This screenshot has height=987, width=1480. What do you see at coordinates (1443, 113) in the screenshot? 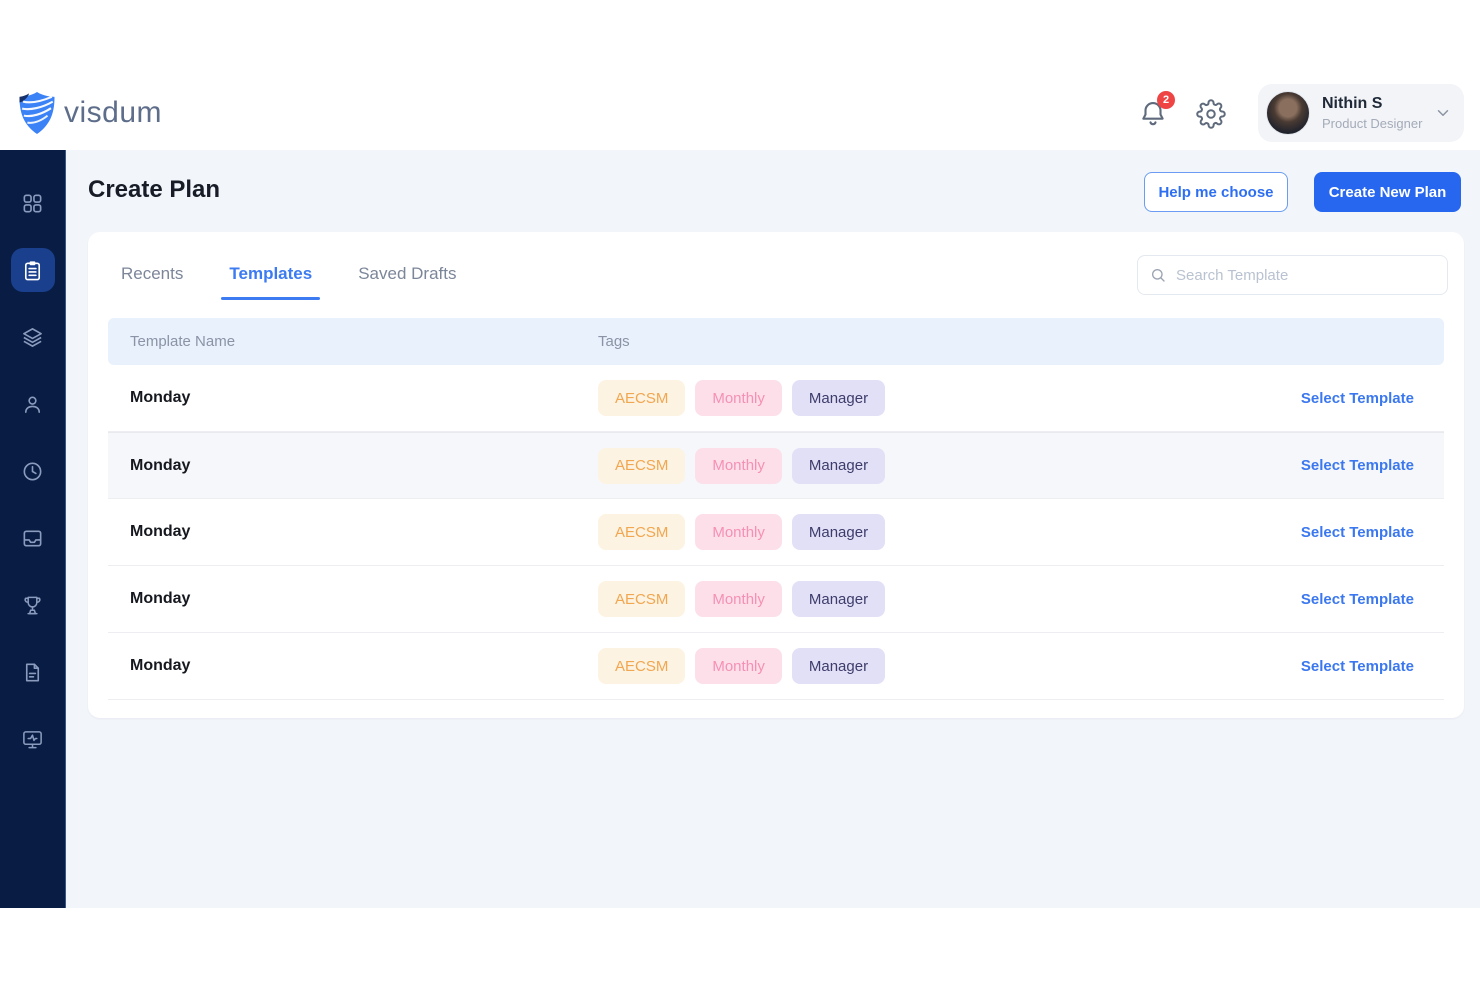
I see `chevron-down-icon` at bounding box center [1443, 113].